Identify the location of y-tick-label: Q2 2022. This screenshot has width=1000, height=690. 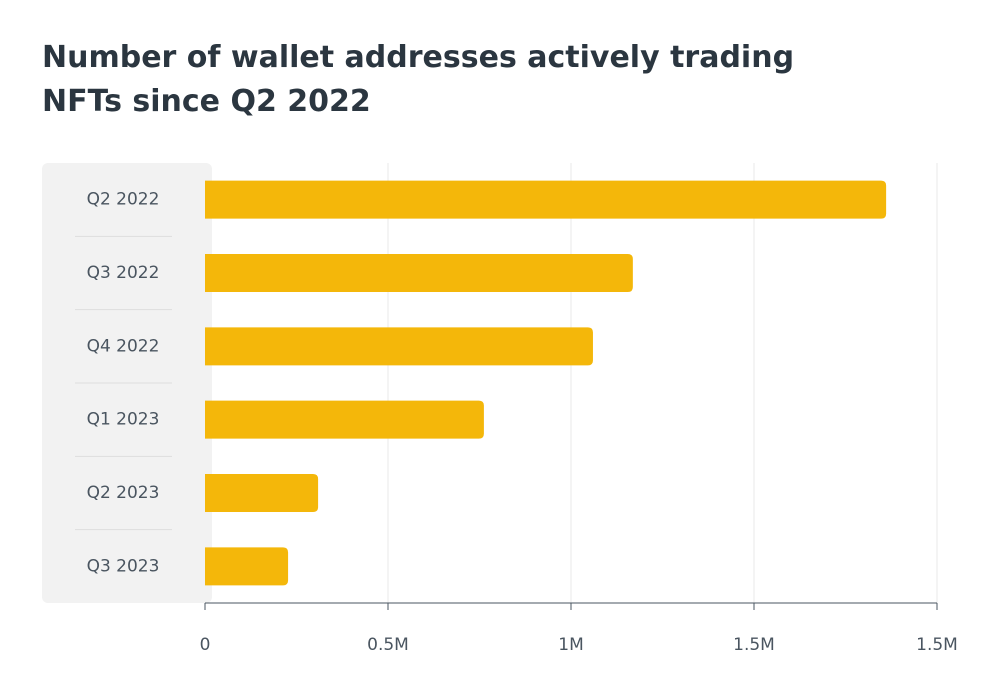
(123, 200).